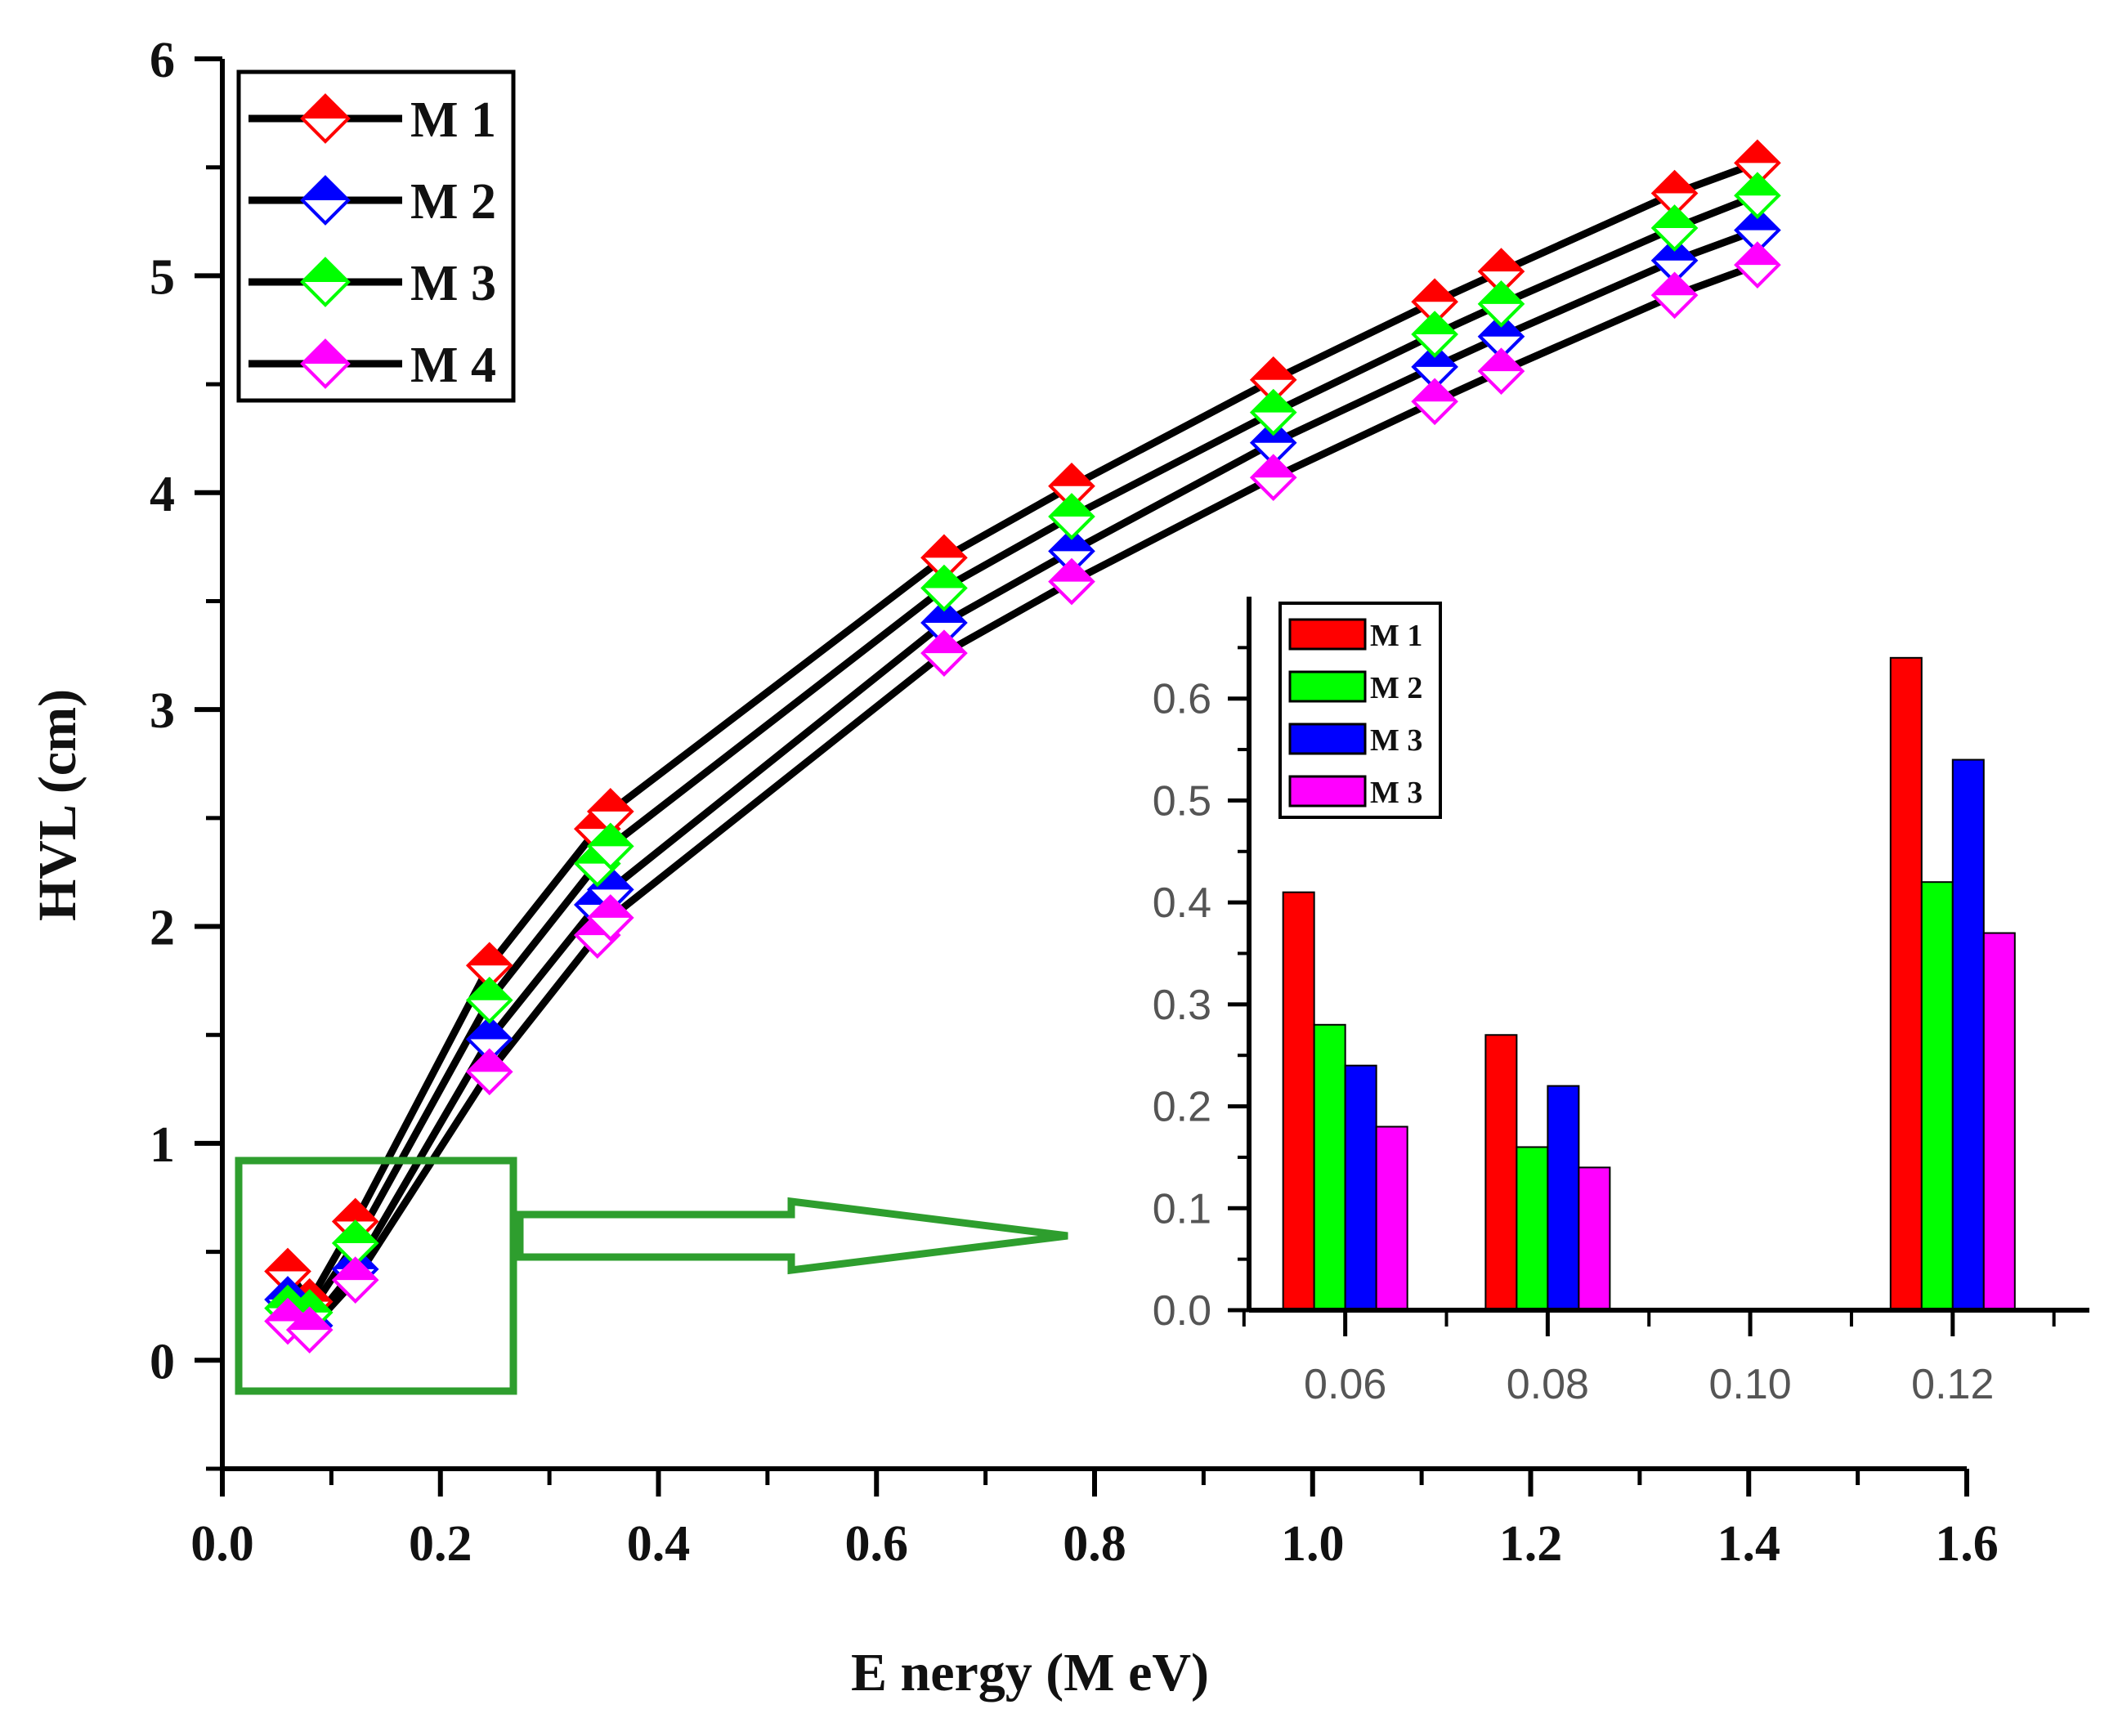  I want to click on main-x-tick-label: 1.2, so click(1531, 1544).